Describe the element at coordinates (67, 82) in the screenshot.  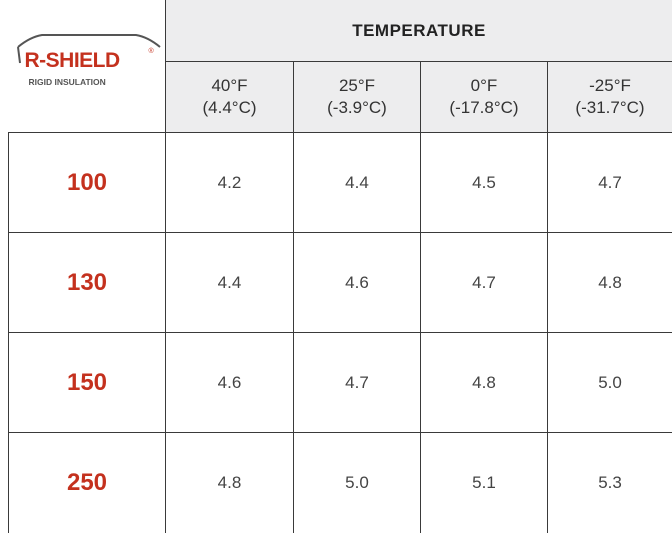
I see `logo-tagline: RIGID INSULATION` at that location.